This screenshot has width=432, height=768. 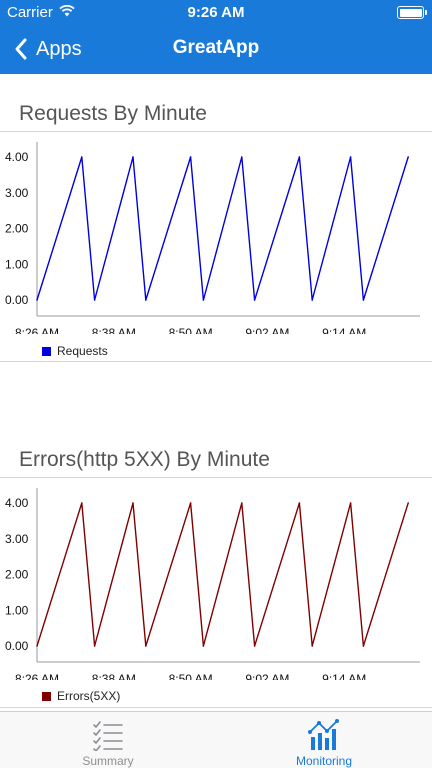 What do you see at coordinates (82, 351) in the screenshot?
I see `legend-label: Requests` at bounding box center [82, 351].